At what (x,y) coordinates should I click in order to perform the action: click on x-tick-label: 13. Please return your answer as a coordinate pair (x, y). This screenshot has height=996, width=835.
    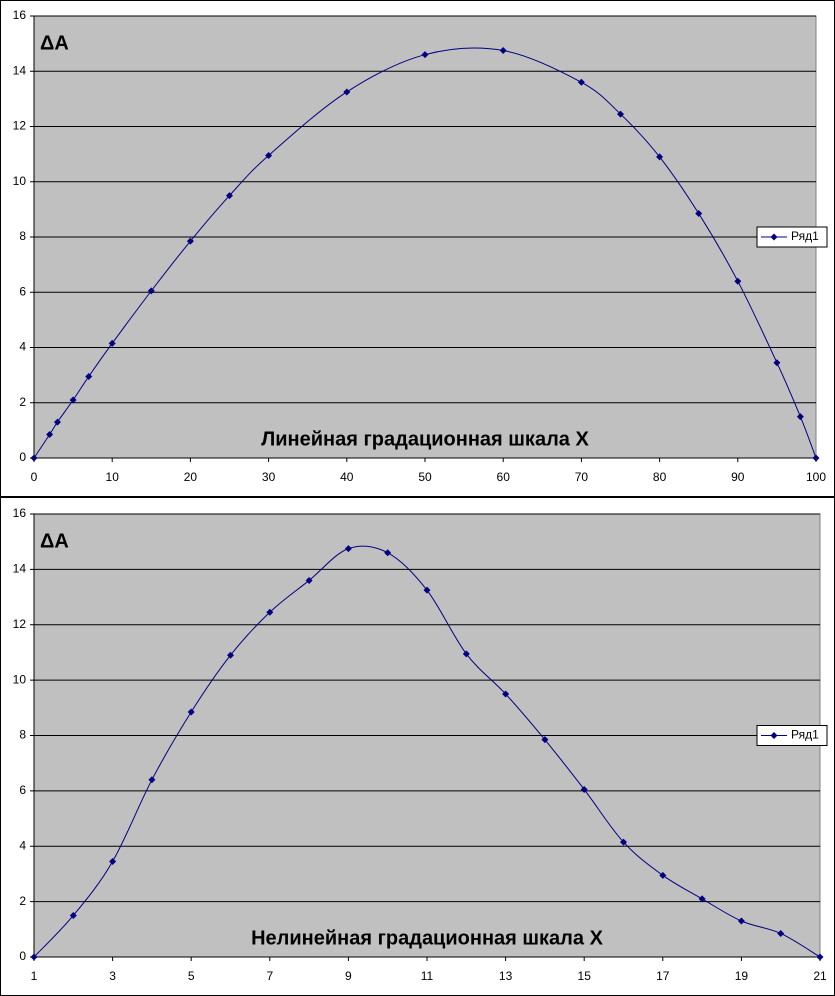
    Looking at the image, I should click on (506, 976).